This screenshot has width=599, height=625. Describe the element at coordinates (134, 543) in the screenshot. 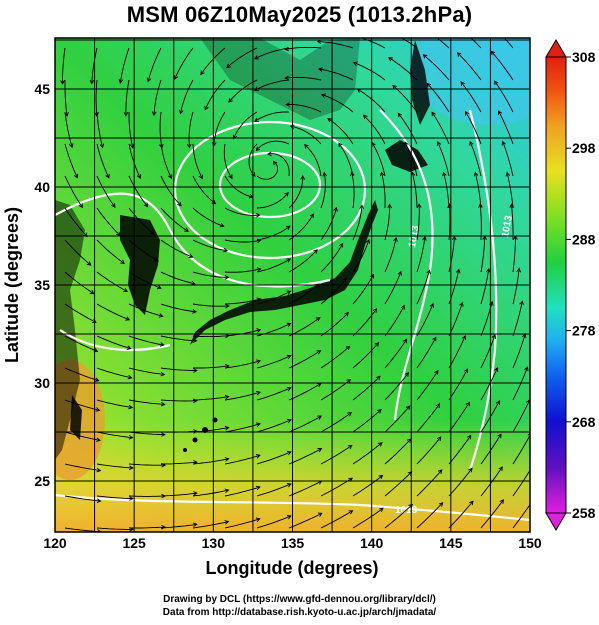

I see `x-tick-label: 125` at that location.